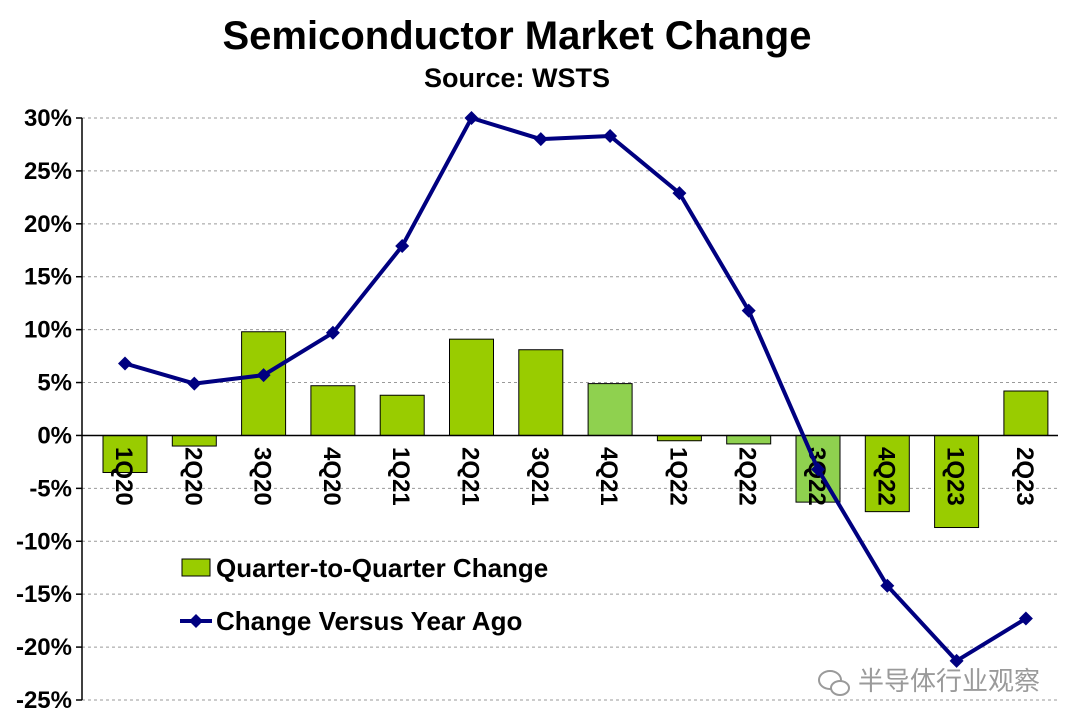  Describe the element at coordinates (887, 585) in the screenshot. I see `yoy-point-4Q22` at that location.